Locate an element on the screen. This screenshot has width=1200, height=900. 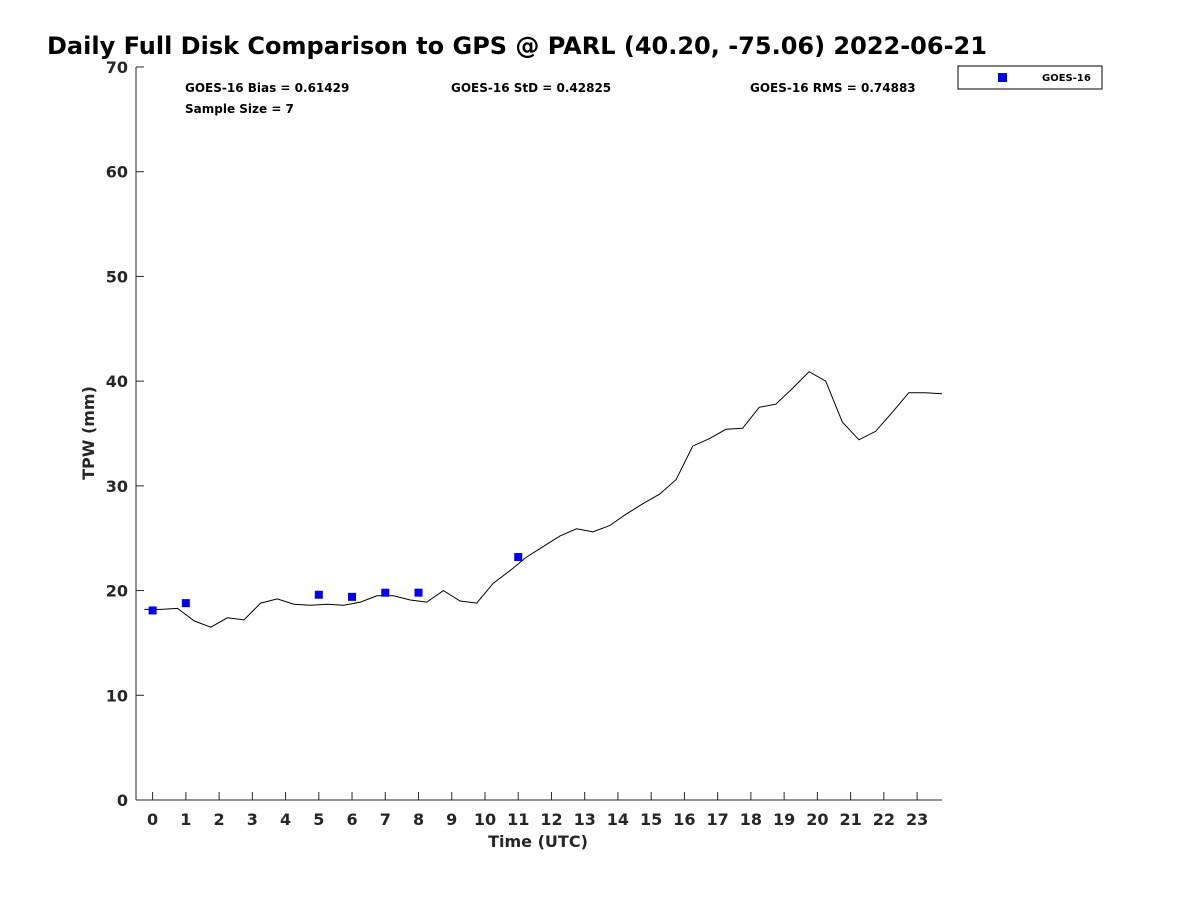
legend-box is located at coordinates (1030, 77).